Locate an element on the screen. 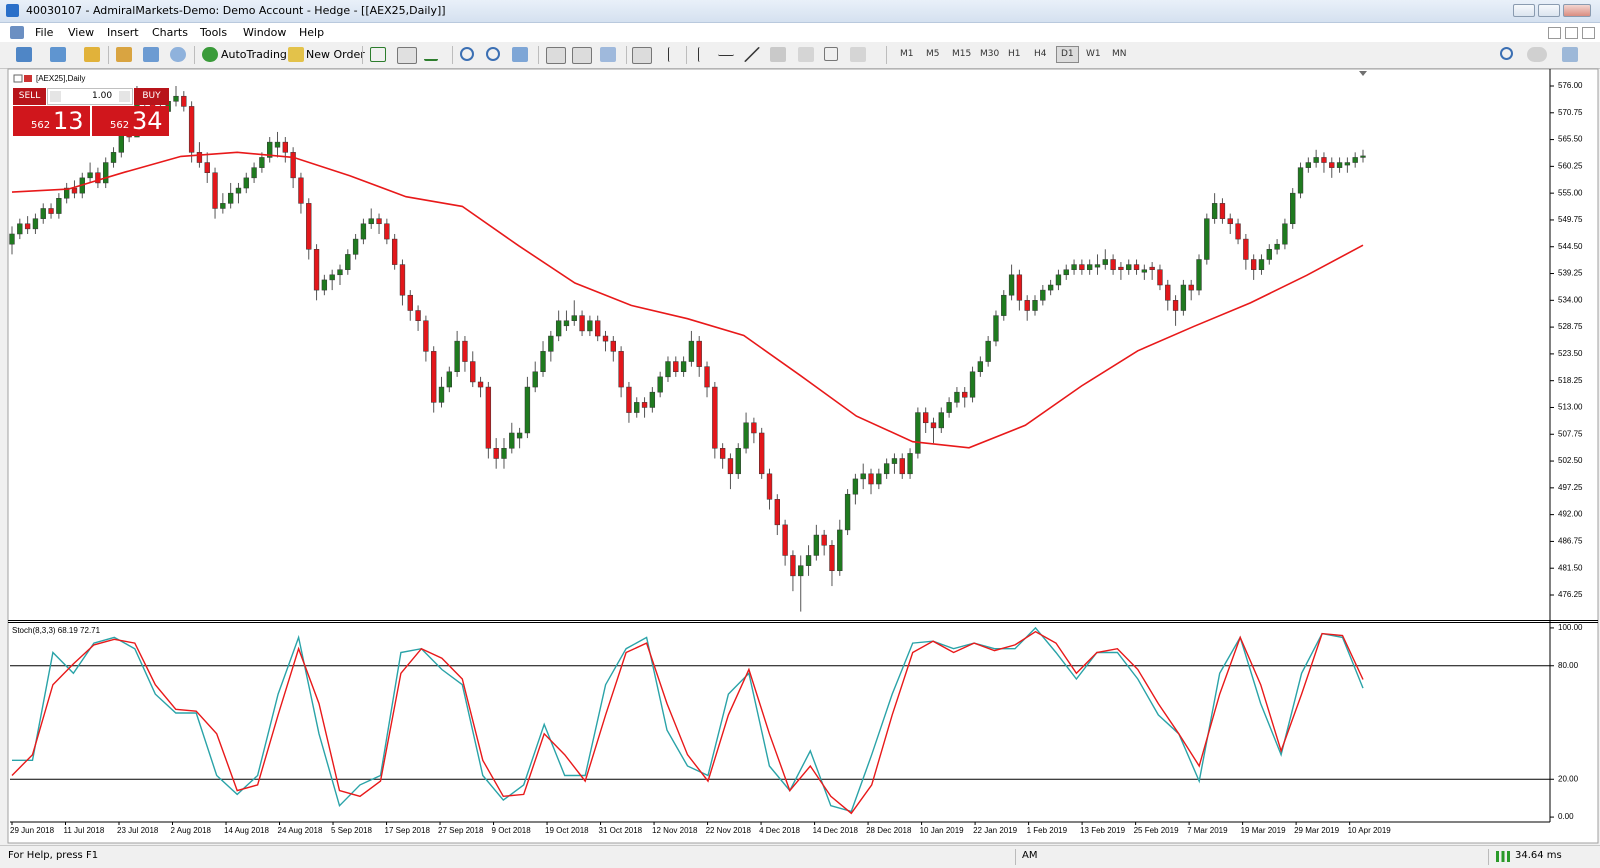 The height and width of the screenshot is (868, 1600). sell-button: SELL is located at coordinates (29, 96).